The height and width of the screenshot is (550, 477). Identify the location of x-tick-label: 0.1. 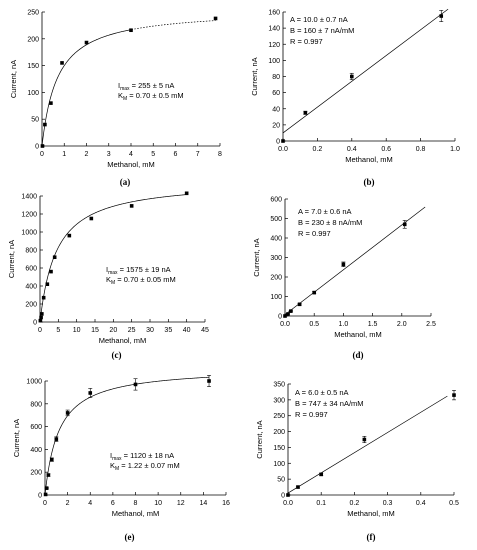
(321, 503).